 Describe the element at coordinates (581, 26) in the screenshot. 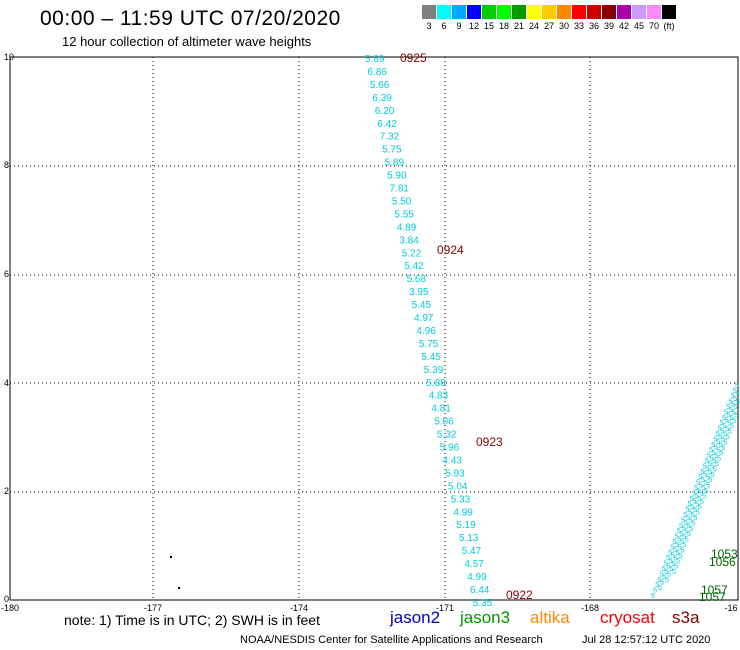

I see `legend-labels: 3 6 9 12 15 18 21 24 27 30 33 36 39 42 45 70 (ft)` at that location.